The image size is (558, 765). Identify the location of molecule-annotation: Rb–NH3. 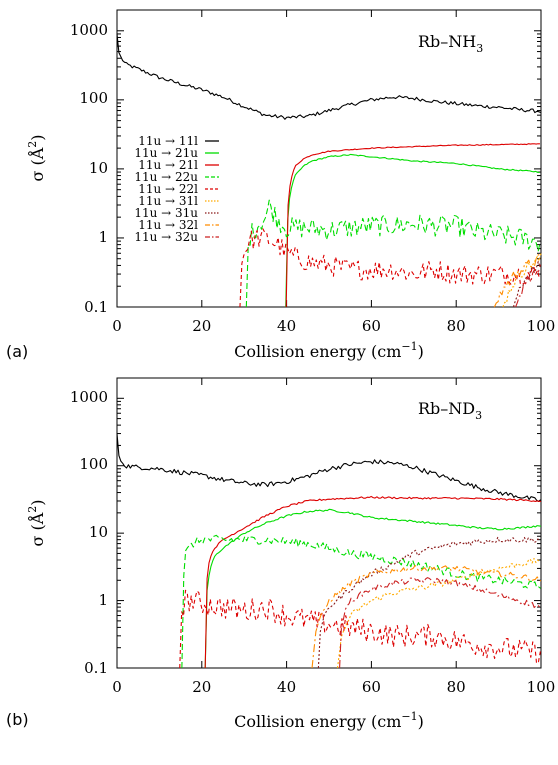
(450, 43).